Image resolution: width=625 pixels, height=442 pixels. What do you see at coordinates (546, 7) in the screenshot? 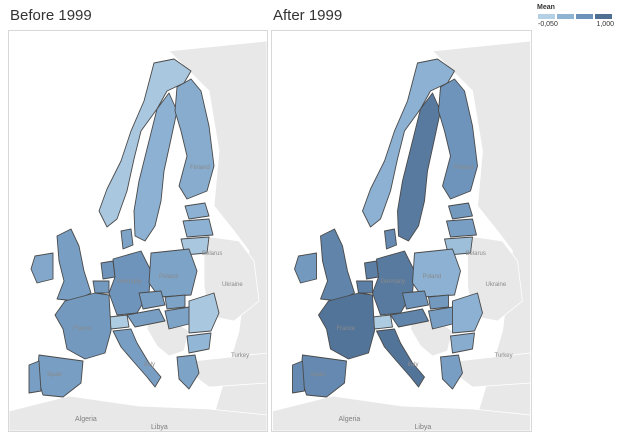
I see `legend-title: Mean` at bounding box center [546, 7].